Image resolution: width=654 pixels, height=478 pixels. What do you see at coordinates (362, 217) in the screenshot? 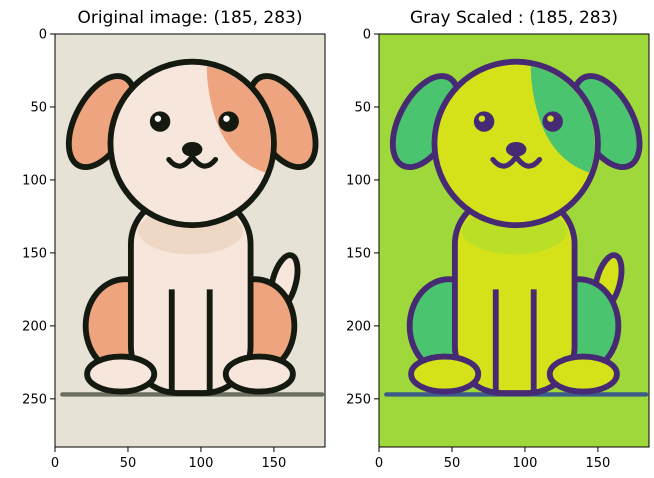
I see `y-ticks-grayscale: 0 50 100 150 200 250` at bounding box center [362, 217].